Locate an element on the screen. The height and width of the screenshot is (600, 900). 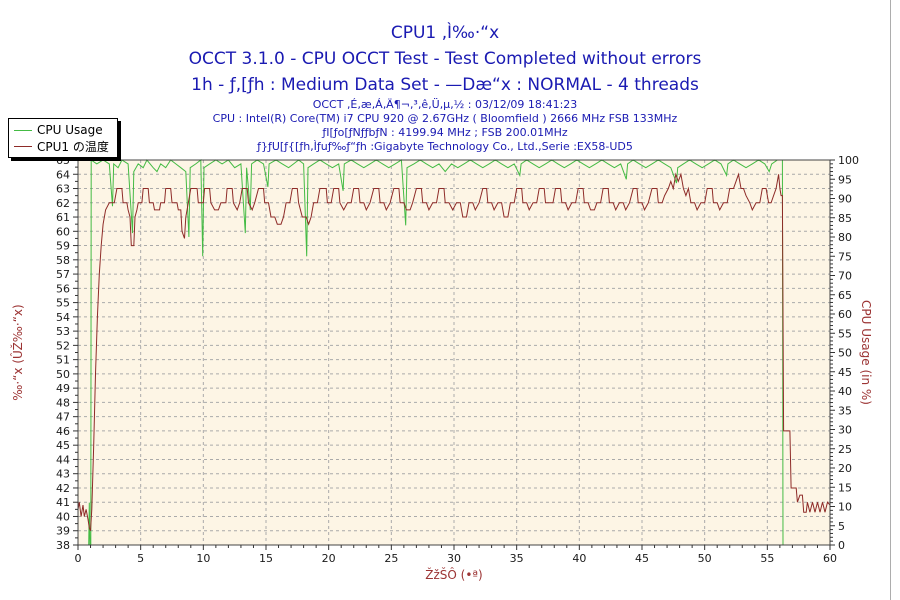
legend-label-cpu1-temperature: CPU1 の温度 is located at coordinates (73, 146).